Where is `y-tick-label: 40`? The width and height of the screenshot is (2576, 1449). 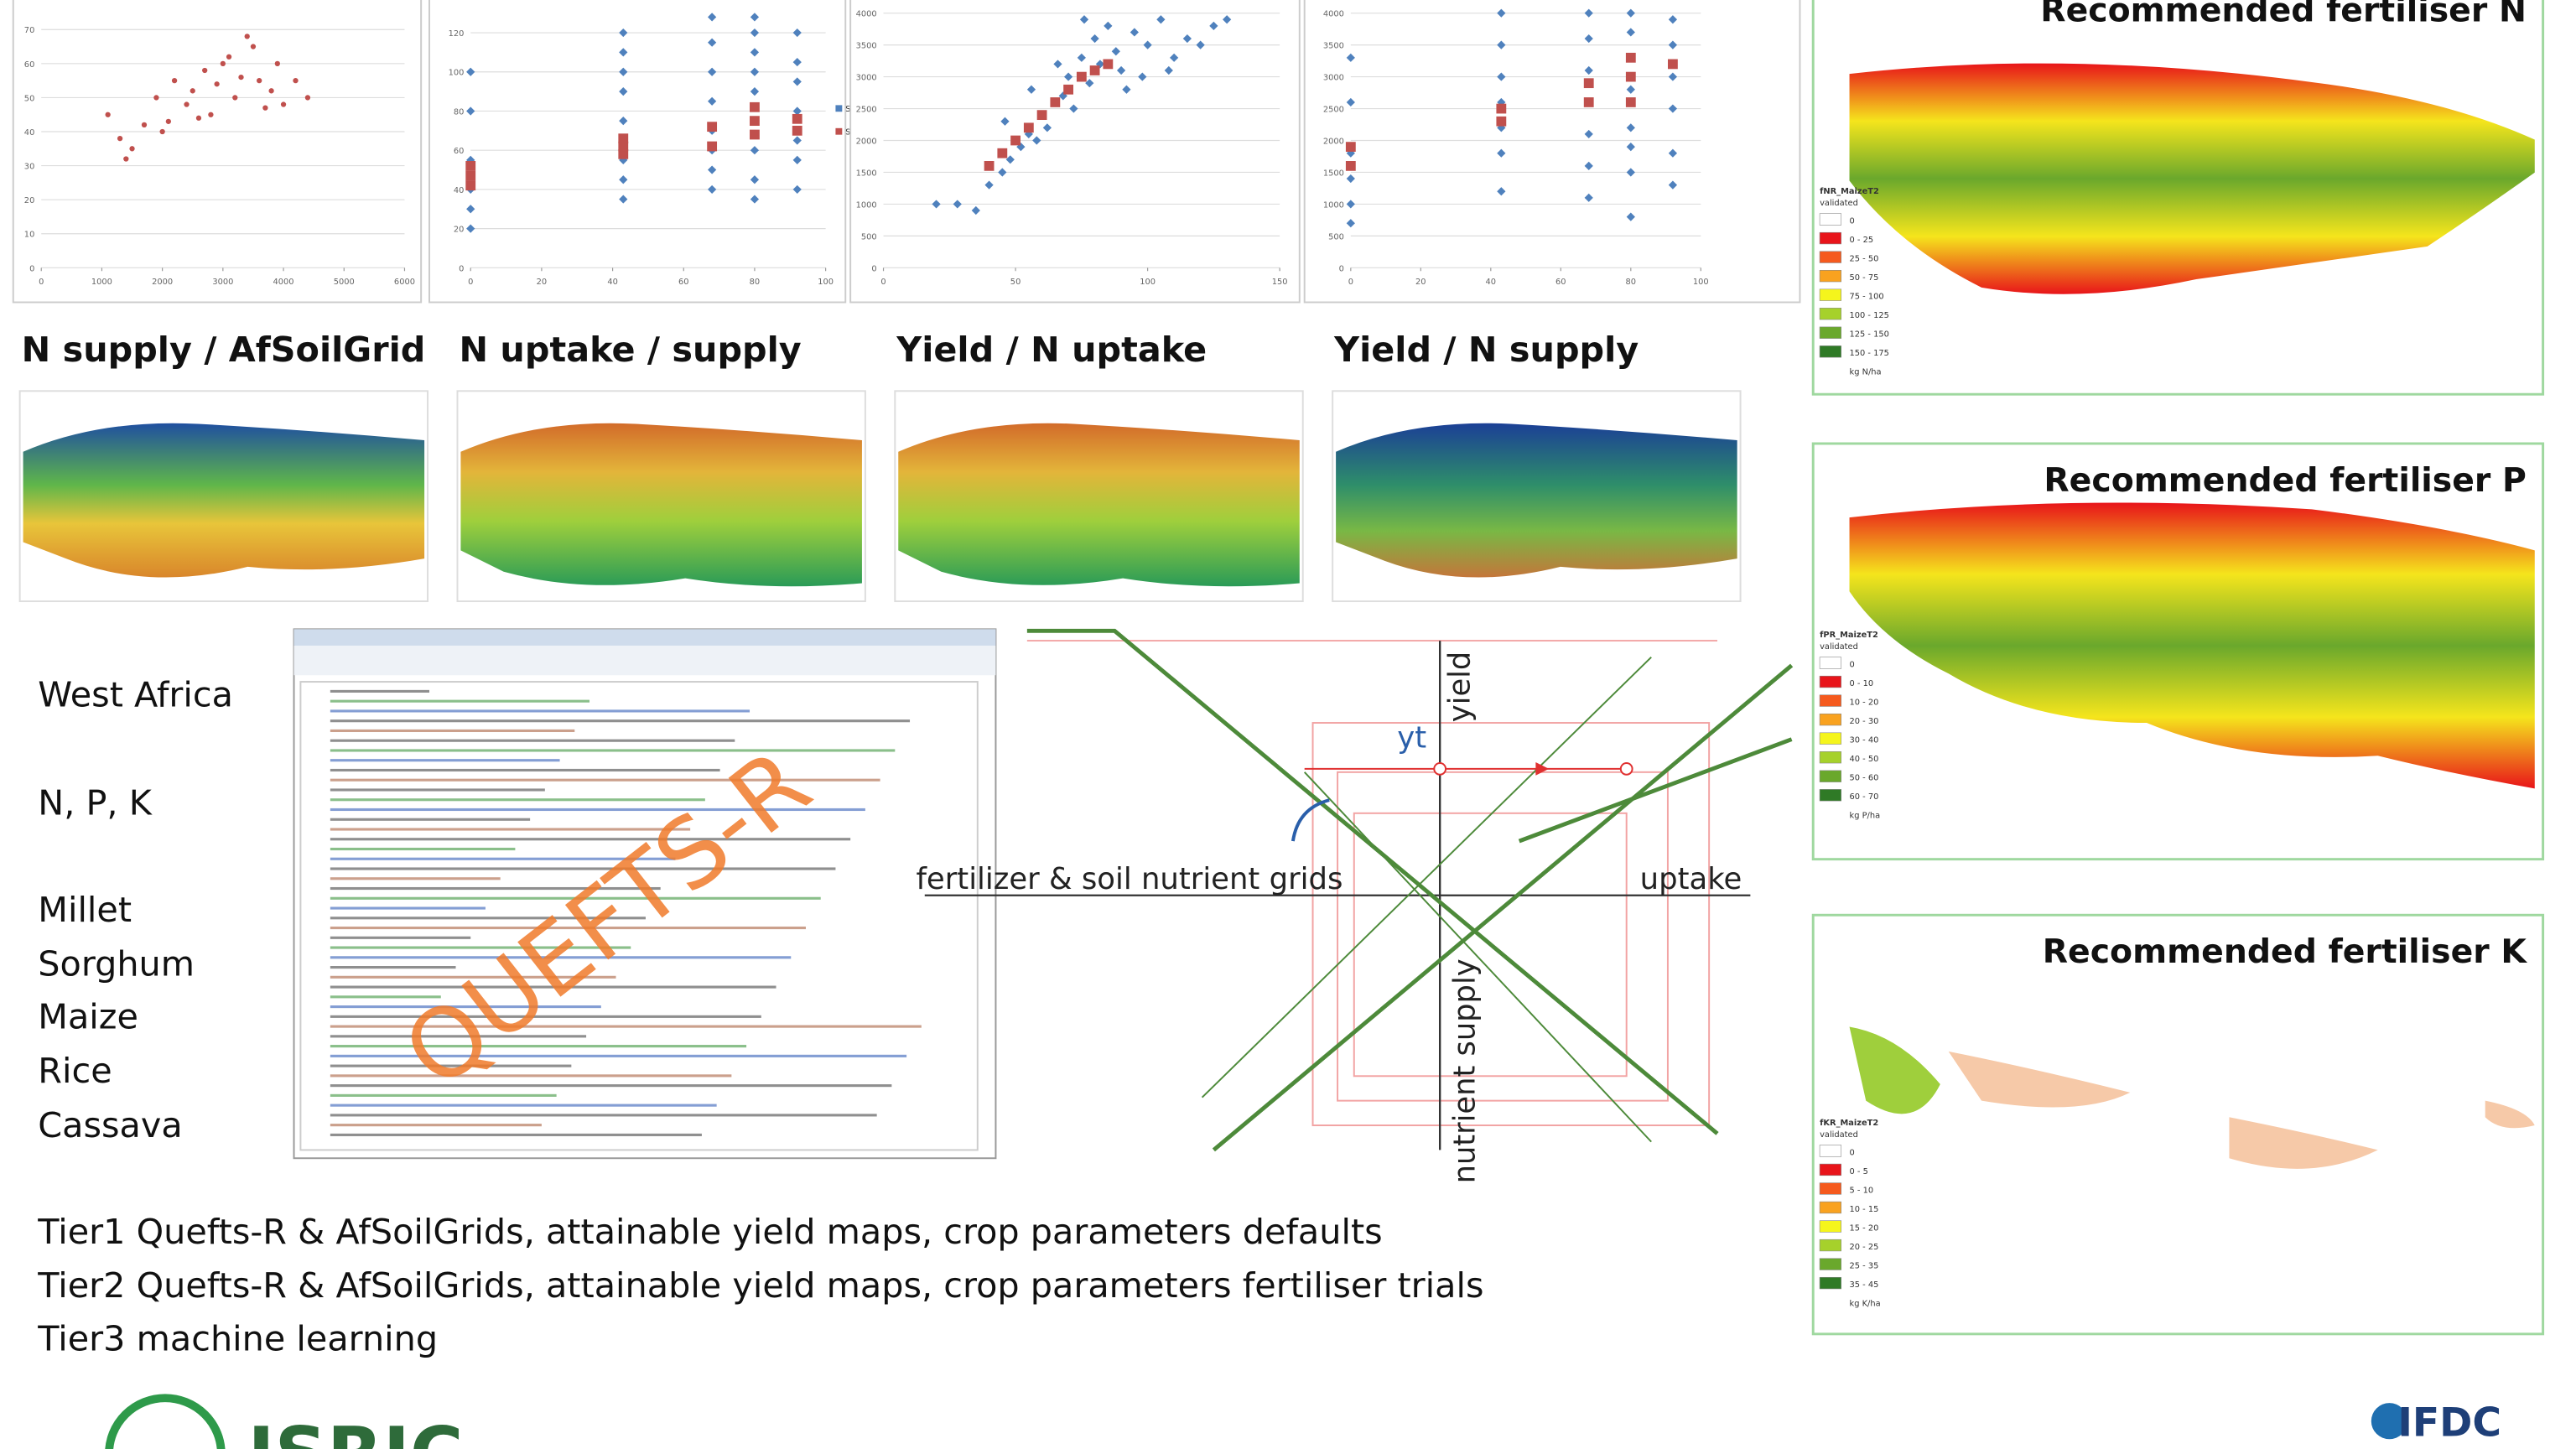
y-tick-label: 40 is located at coordinates (459, 190).